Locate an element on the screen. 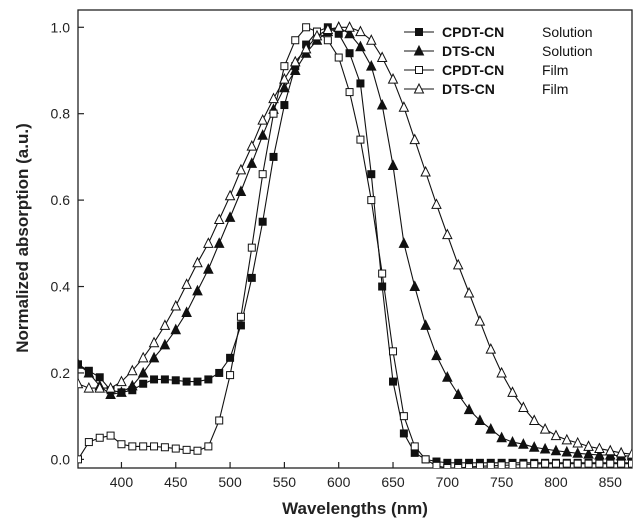 The image size is (634, 522). legend-series-name: CPDT-CN is located at coordinates (473, 32).